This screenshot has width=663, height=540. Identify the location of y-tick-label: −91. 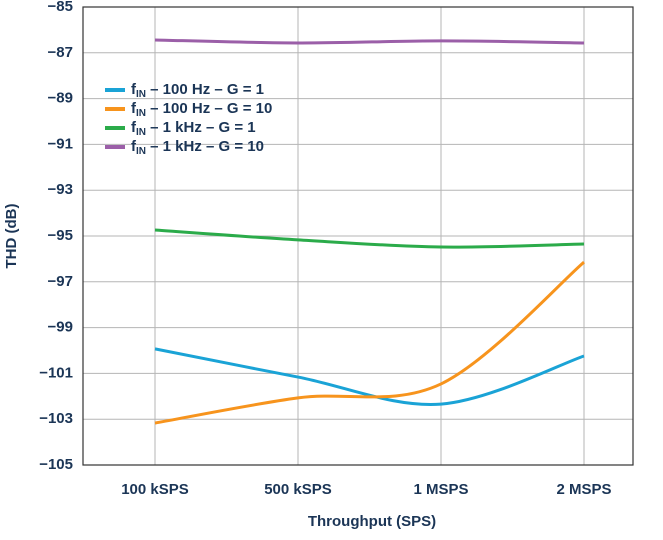
(60, 143).